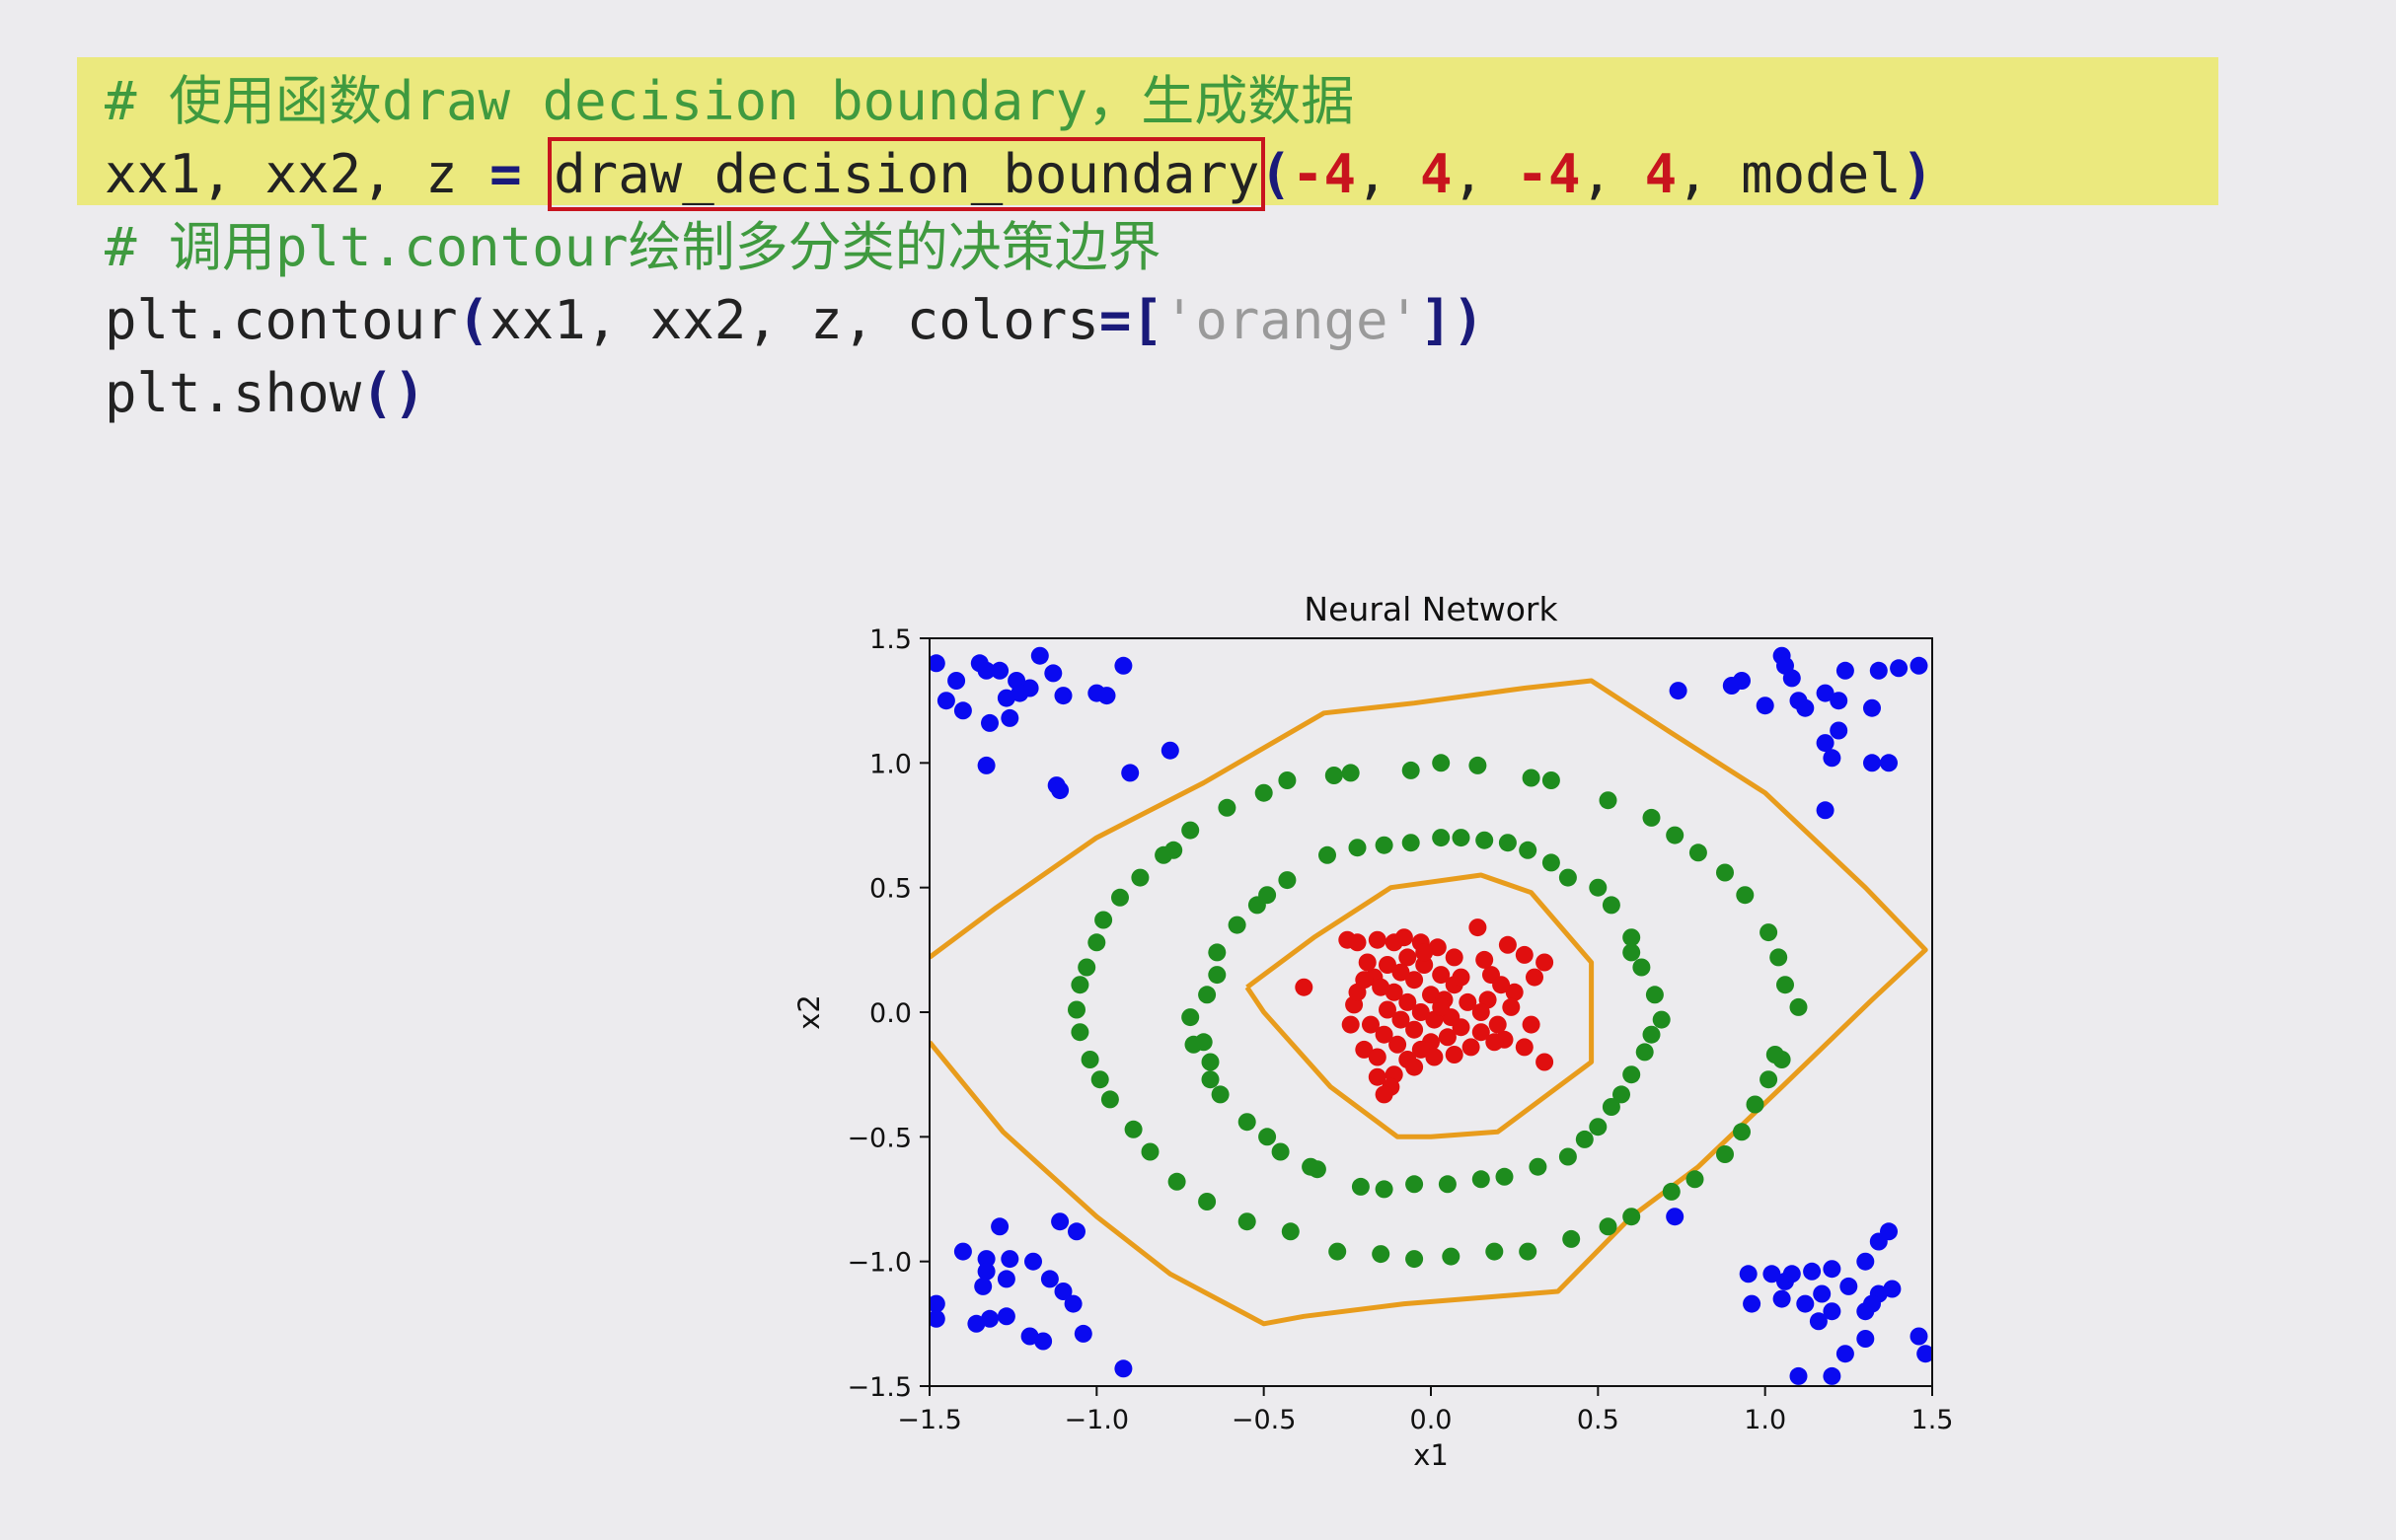  What do you see at coordinates (1431, 1455) in the screenshot?
I see `x-axis-label: x1` at bounding box center [1431, 1455].